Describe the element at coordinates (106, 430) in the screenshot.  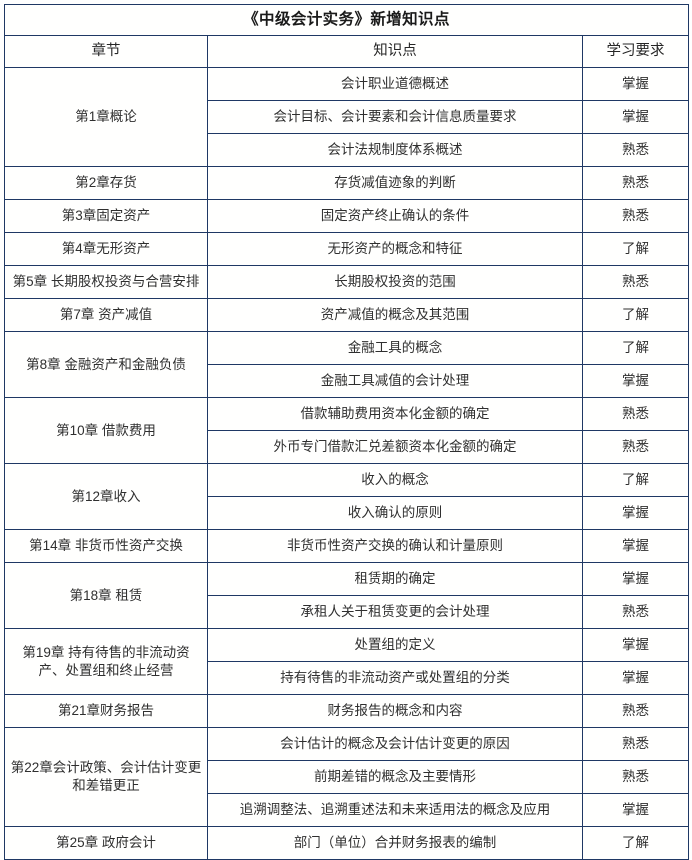
I see `chapter-cell: 第10章 借款费用` at that location.